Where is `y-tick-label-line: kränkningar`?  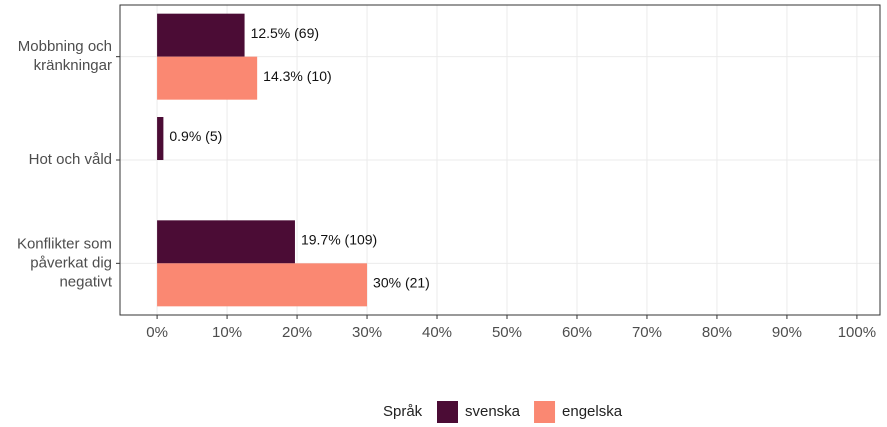
y-tick-label-line: kränkningar is located at coordinates (73, 65).